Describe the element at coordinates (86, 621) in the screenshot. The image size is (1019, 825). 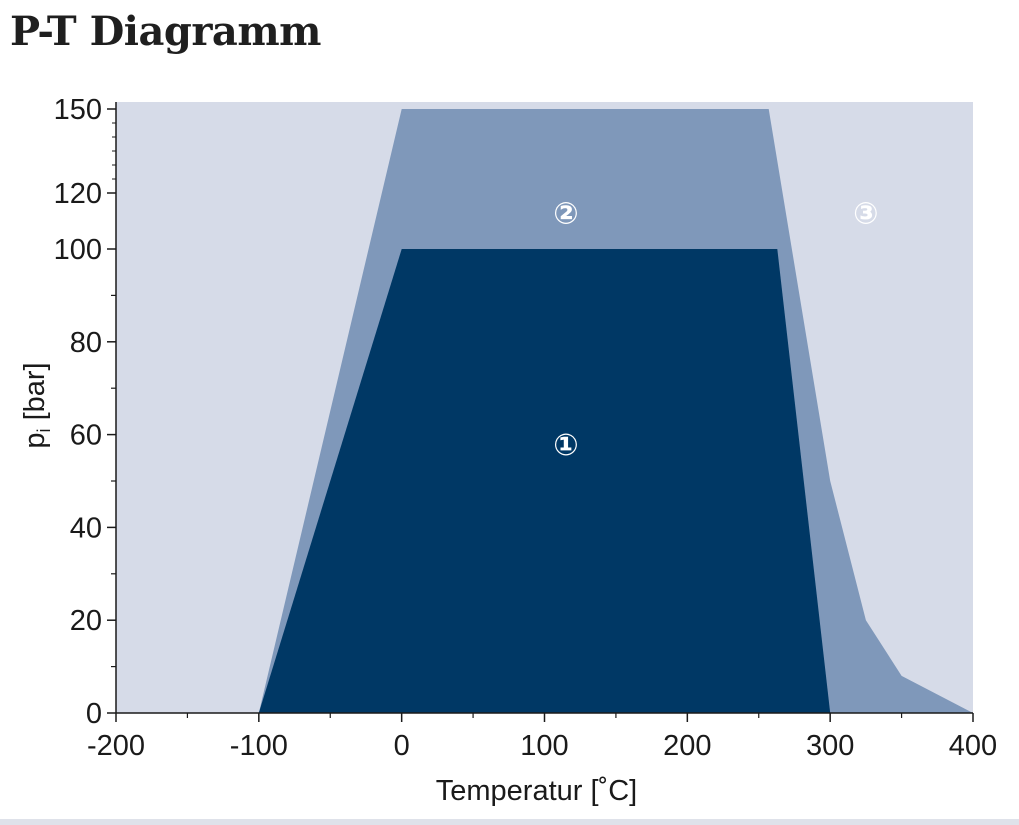
I see `y-tick-label: 20` at that location.